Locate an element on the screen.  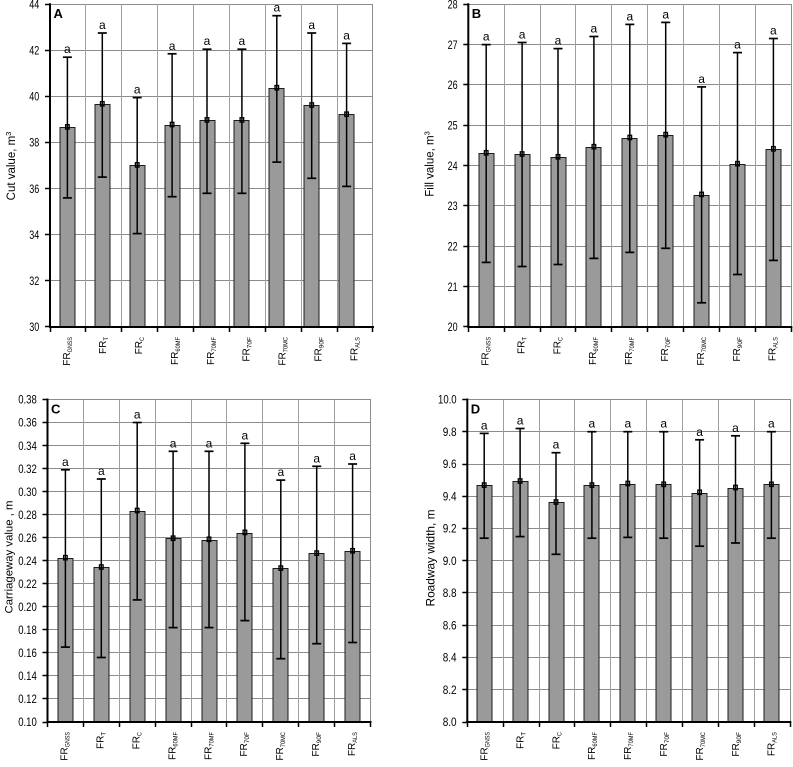
svg-text: 0.22 is located at coordinates (27, 584).